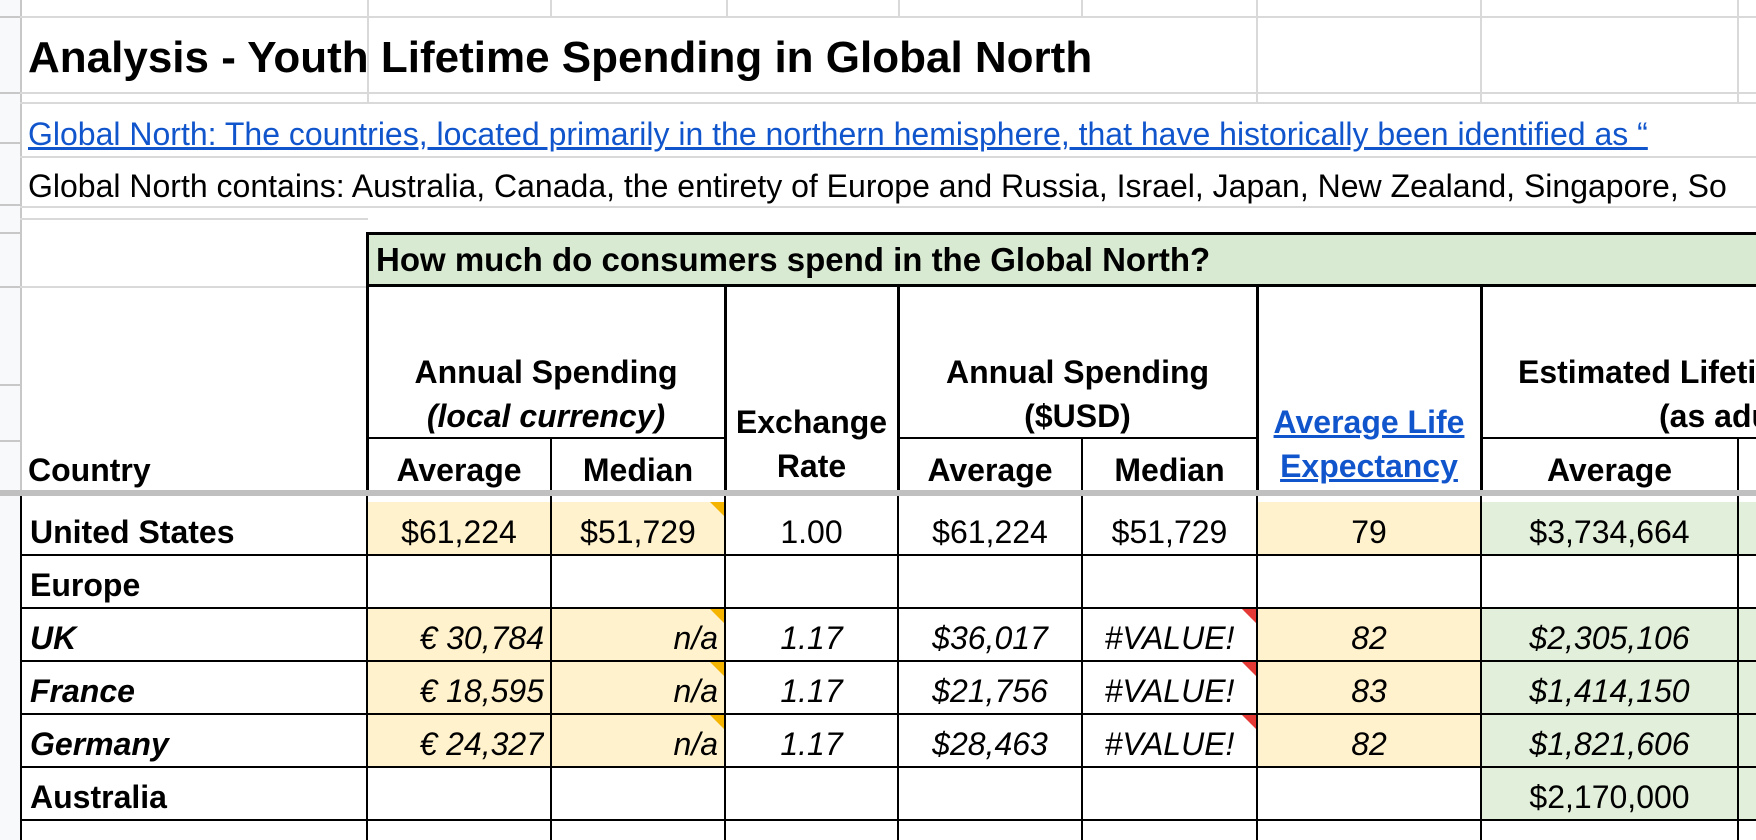 This screenshot has width=1756, height=840. Describe the element at coordinates (1609, 470) in the screenshot. I see `lifetime-average-header: Average` at that location.